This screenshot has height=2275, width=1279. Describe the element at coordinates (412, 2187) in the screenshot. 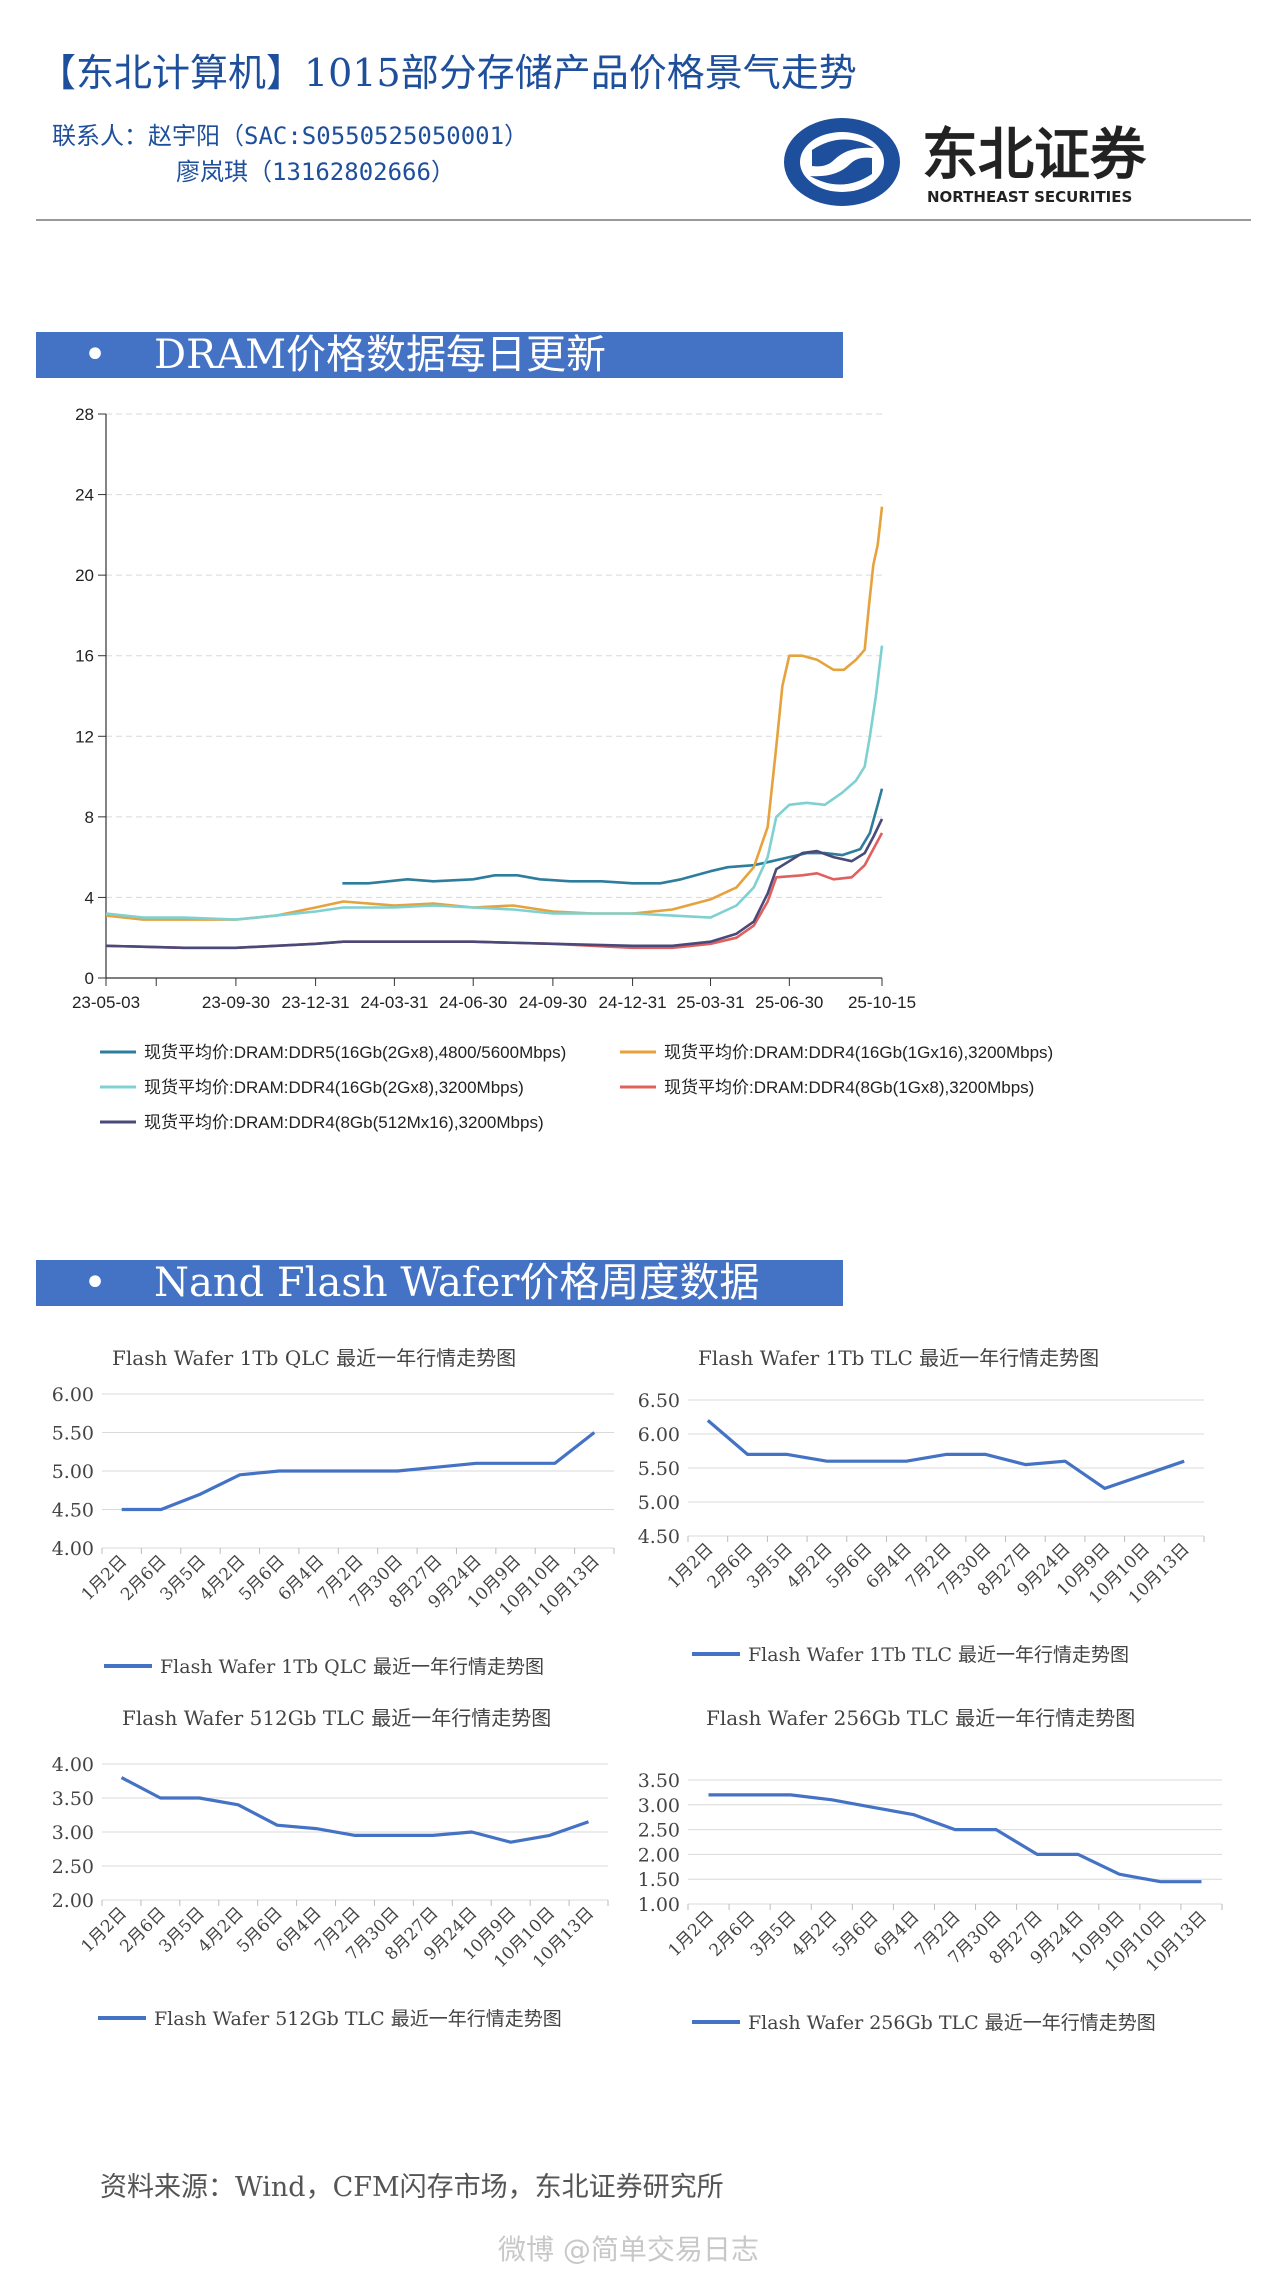

I see `source-note: 资料来源：Wind，CFM闪存市场，东北证券研究所` at that location.